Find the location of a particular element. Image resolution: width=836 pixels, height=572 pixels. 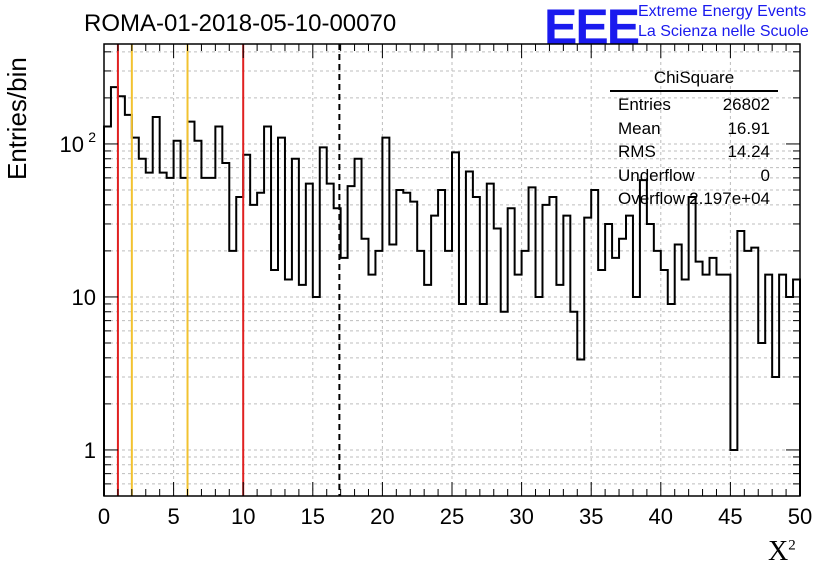

page-title: ROMA-01-2018-05-10-00070 is located at coordinates (240, 23).